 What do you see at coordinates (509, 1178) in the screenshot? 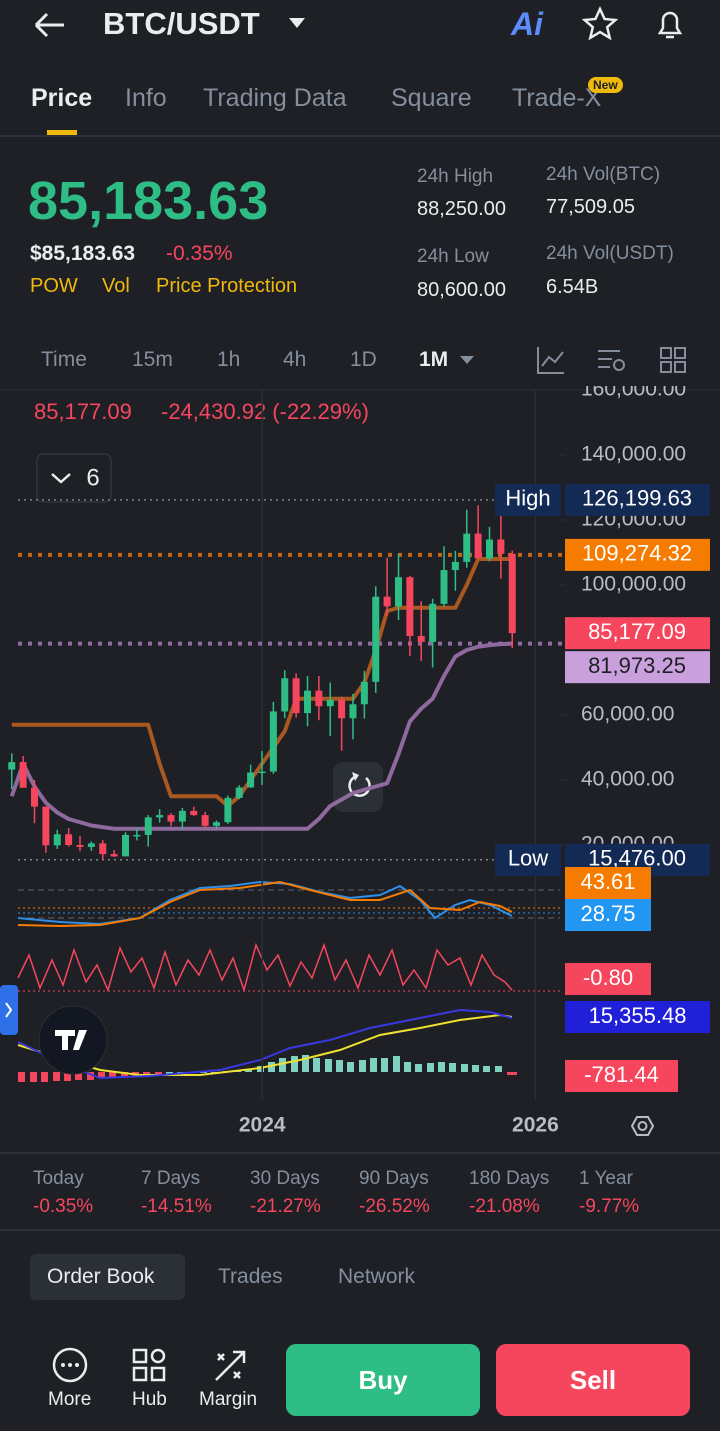
I see `period: 180 Days` at bounding box center [509, 1178].